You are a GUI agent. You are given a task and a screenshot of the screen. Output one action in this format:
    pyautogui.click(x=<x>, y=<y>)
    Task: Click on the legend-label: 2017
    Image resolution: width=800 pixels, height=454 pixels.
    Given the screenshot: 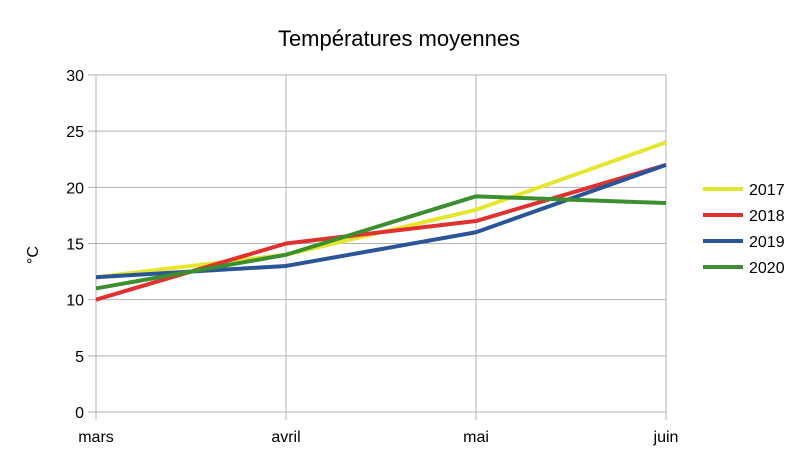 What is the action you would take?
    pyautogui.click(x=767, y=190)
    